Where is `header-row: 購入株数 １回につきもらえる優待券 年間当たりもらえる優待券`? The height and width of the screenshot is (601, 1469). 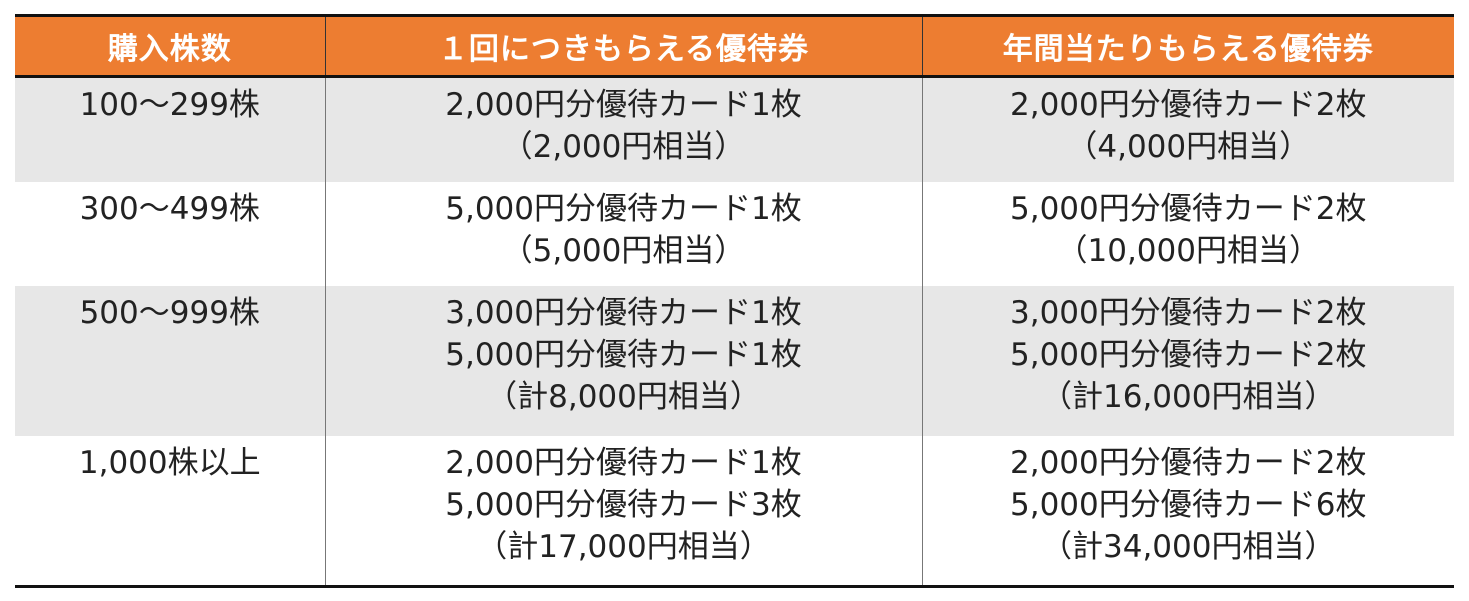
header-row: 購入株数 １回につきもらえる優待券 年間当たりもらえる優待券 is located at coordinates (734, 46).